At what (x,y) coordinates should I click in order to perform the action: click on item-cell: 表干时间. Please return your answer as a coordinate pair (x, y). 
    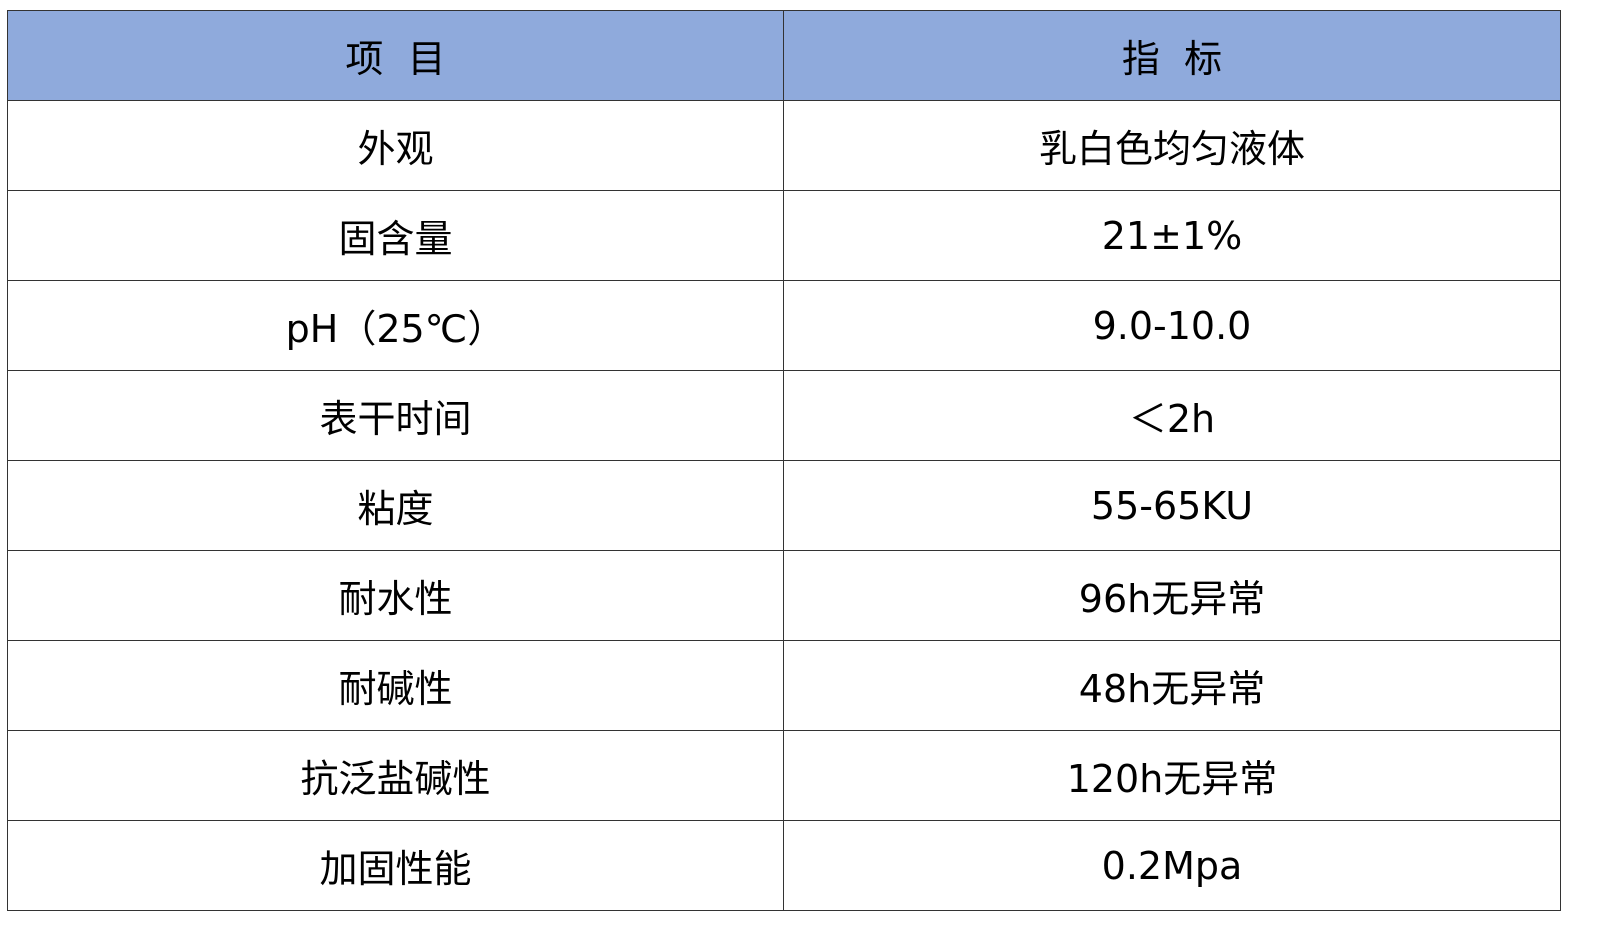
    Looking at the image, I should click on (395, 415).